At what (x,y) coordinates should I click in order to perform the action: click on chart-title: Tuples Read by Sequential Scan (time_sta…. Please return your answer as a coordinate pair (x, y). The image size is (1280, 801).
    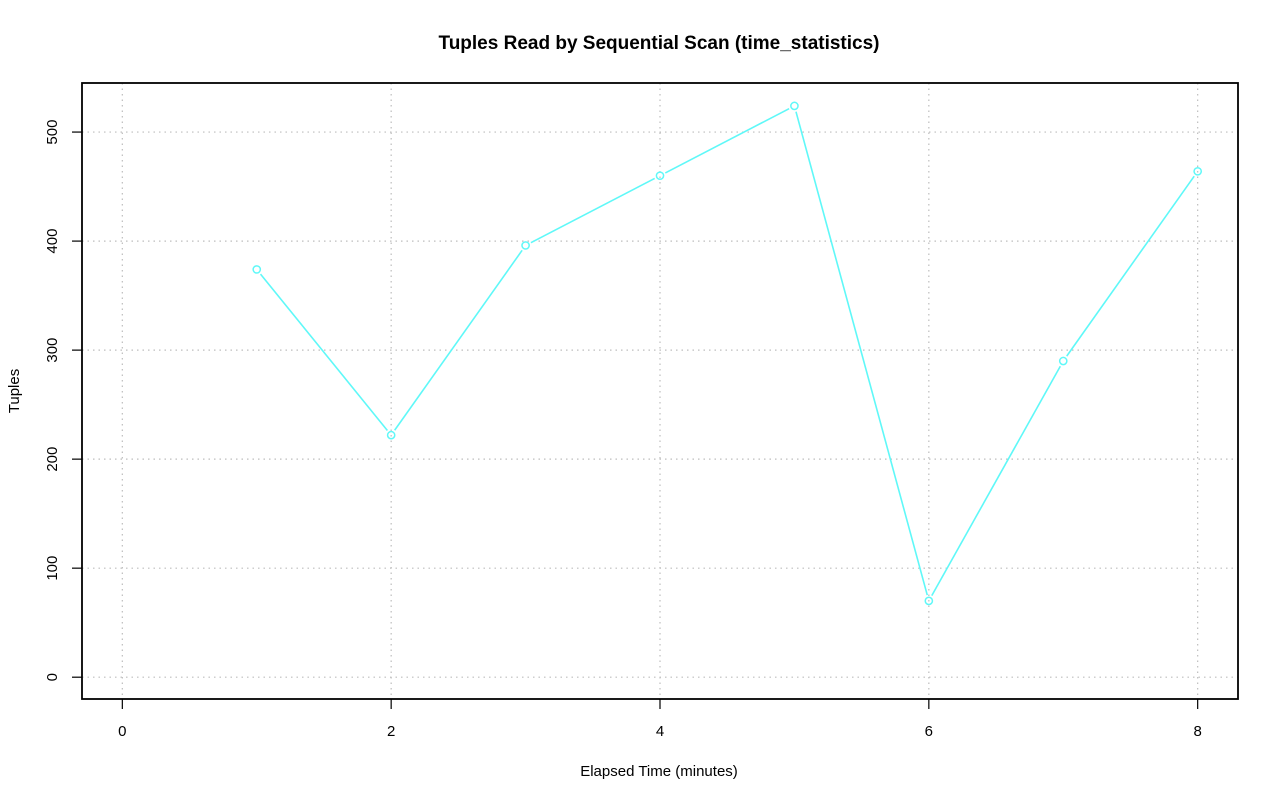
    Looking at the image, I should click on (659, 43).